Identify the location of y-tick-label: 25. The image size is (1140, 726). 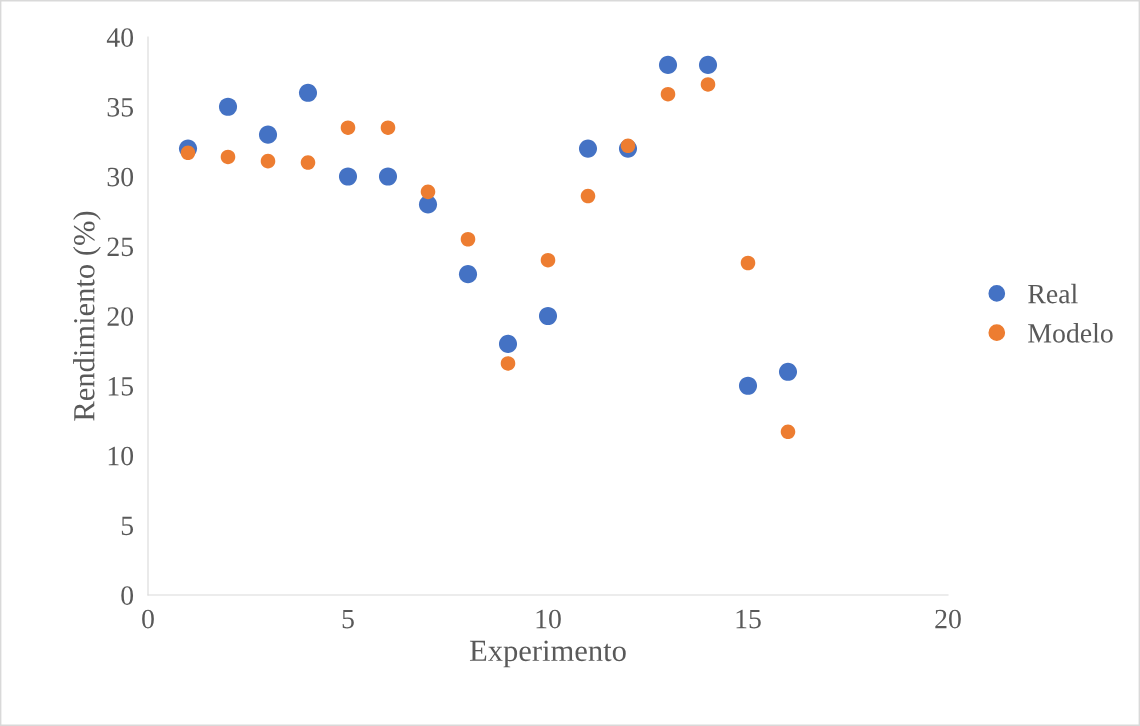
(120, 247).